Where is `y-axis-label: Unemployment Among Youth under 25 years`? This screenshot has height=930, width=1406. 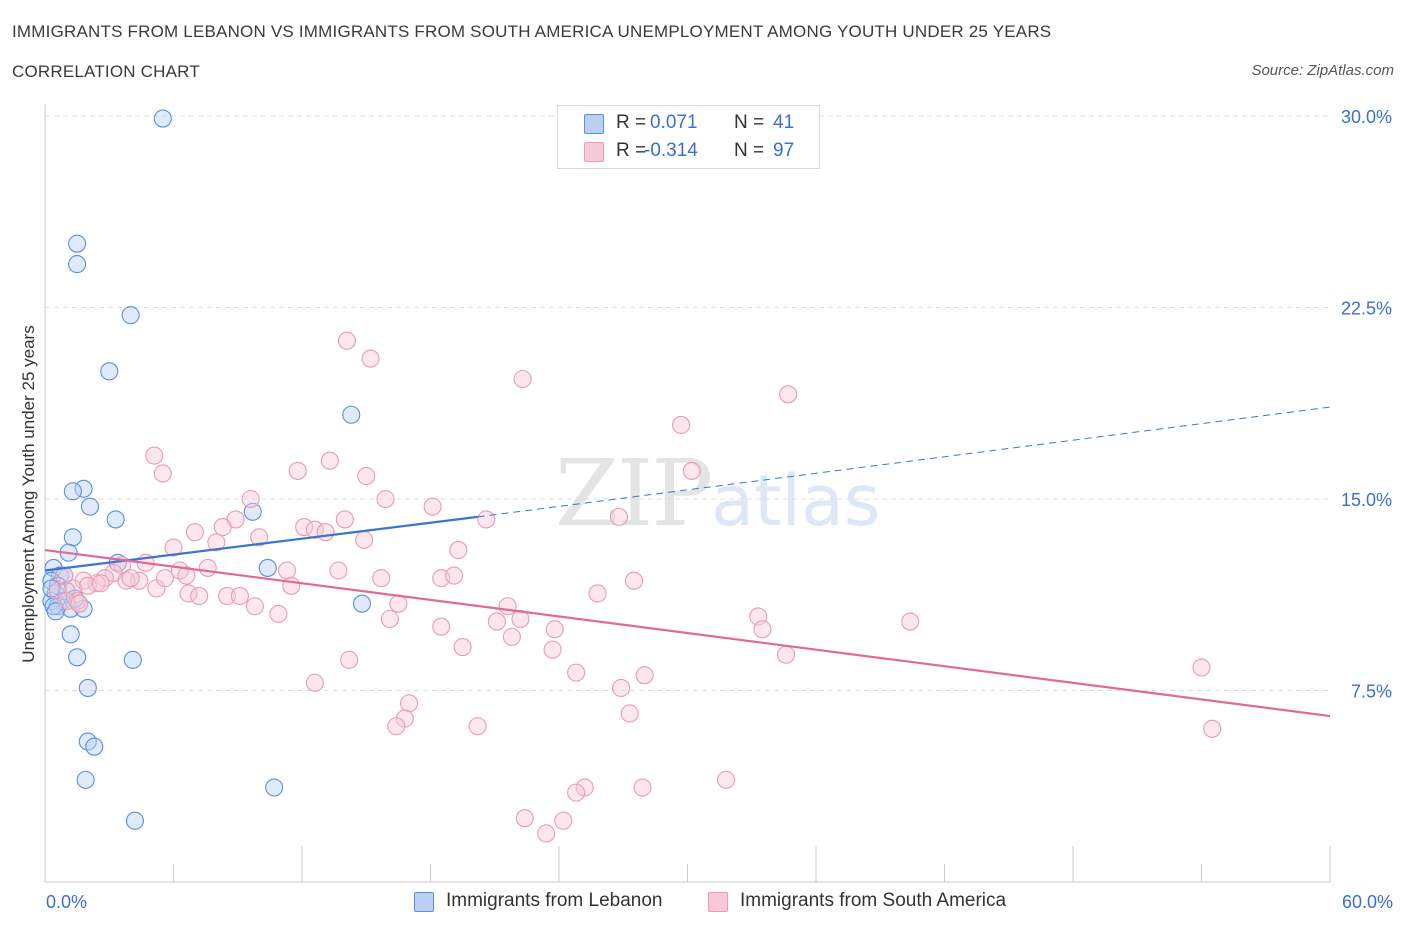
y-axis-label: Unemployment Among Youth under 25 years is located at coordinates (28, 493).